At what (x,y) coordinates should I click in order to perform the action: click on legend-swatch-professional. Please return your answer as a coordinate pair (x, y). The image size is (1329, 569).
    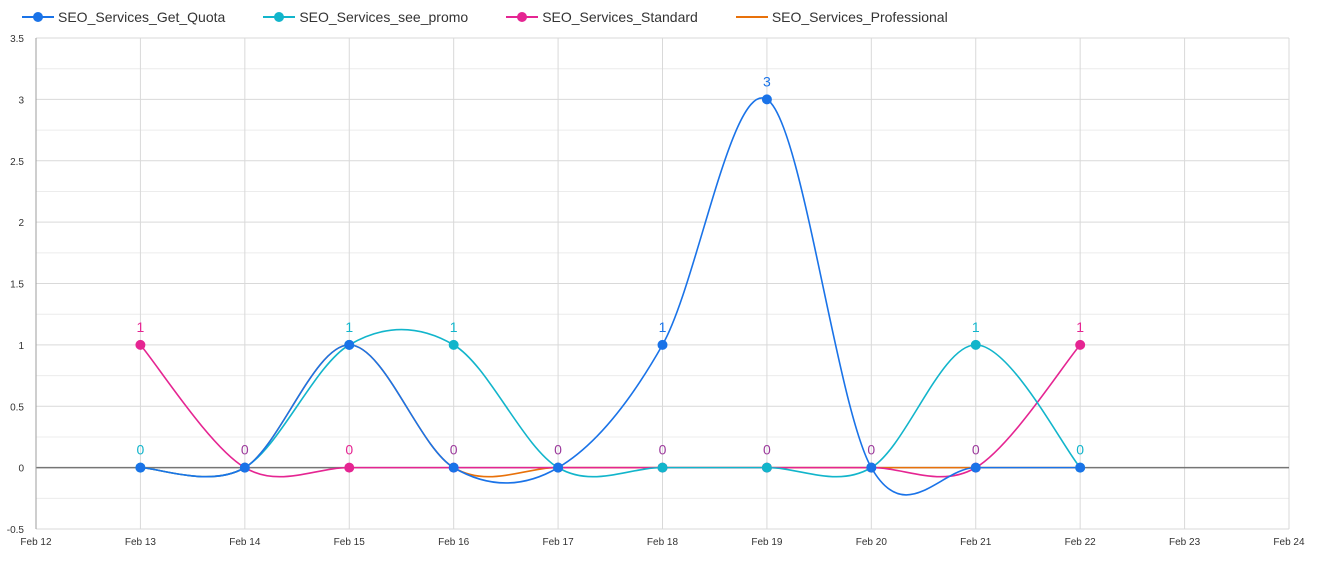
    Looking at the image, I should click on (751, 17).